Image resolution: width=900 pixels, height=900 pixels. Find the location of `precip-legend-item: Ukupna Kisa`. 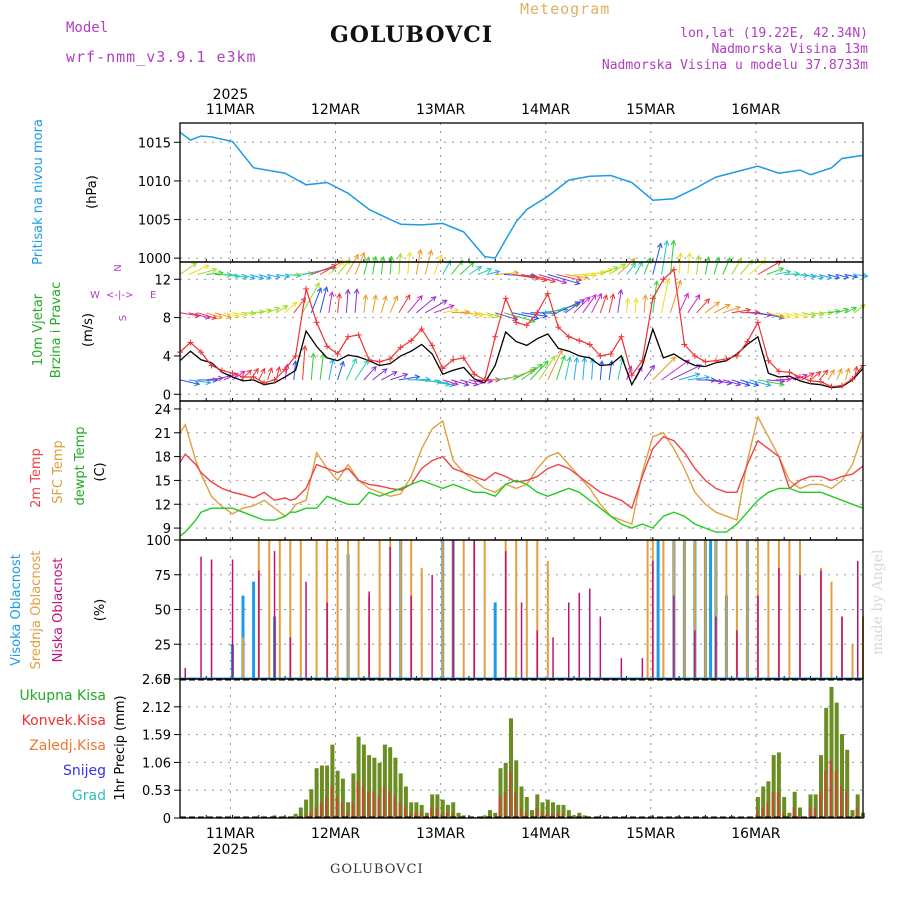

precip-legend-item: Ukupna Kisa is located at coordinates (62, 696).